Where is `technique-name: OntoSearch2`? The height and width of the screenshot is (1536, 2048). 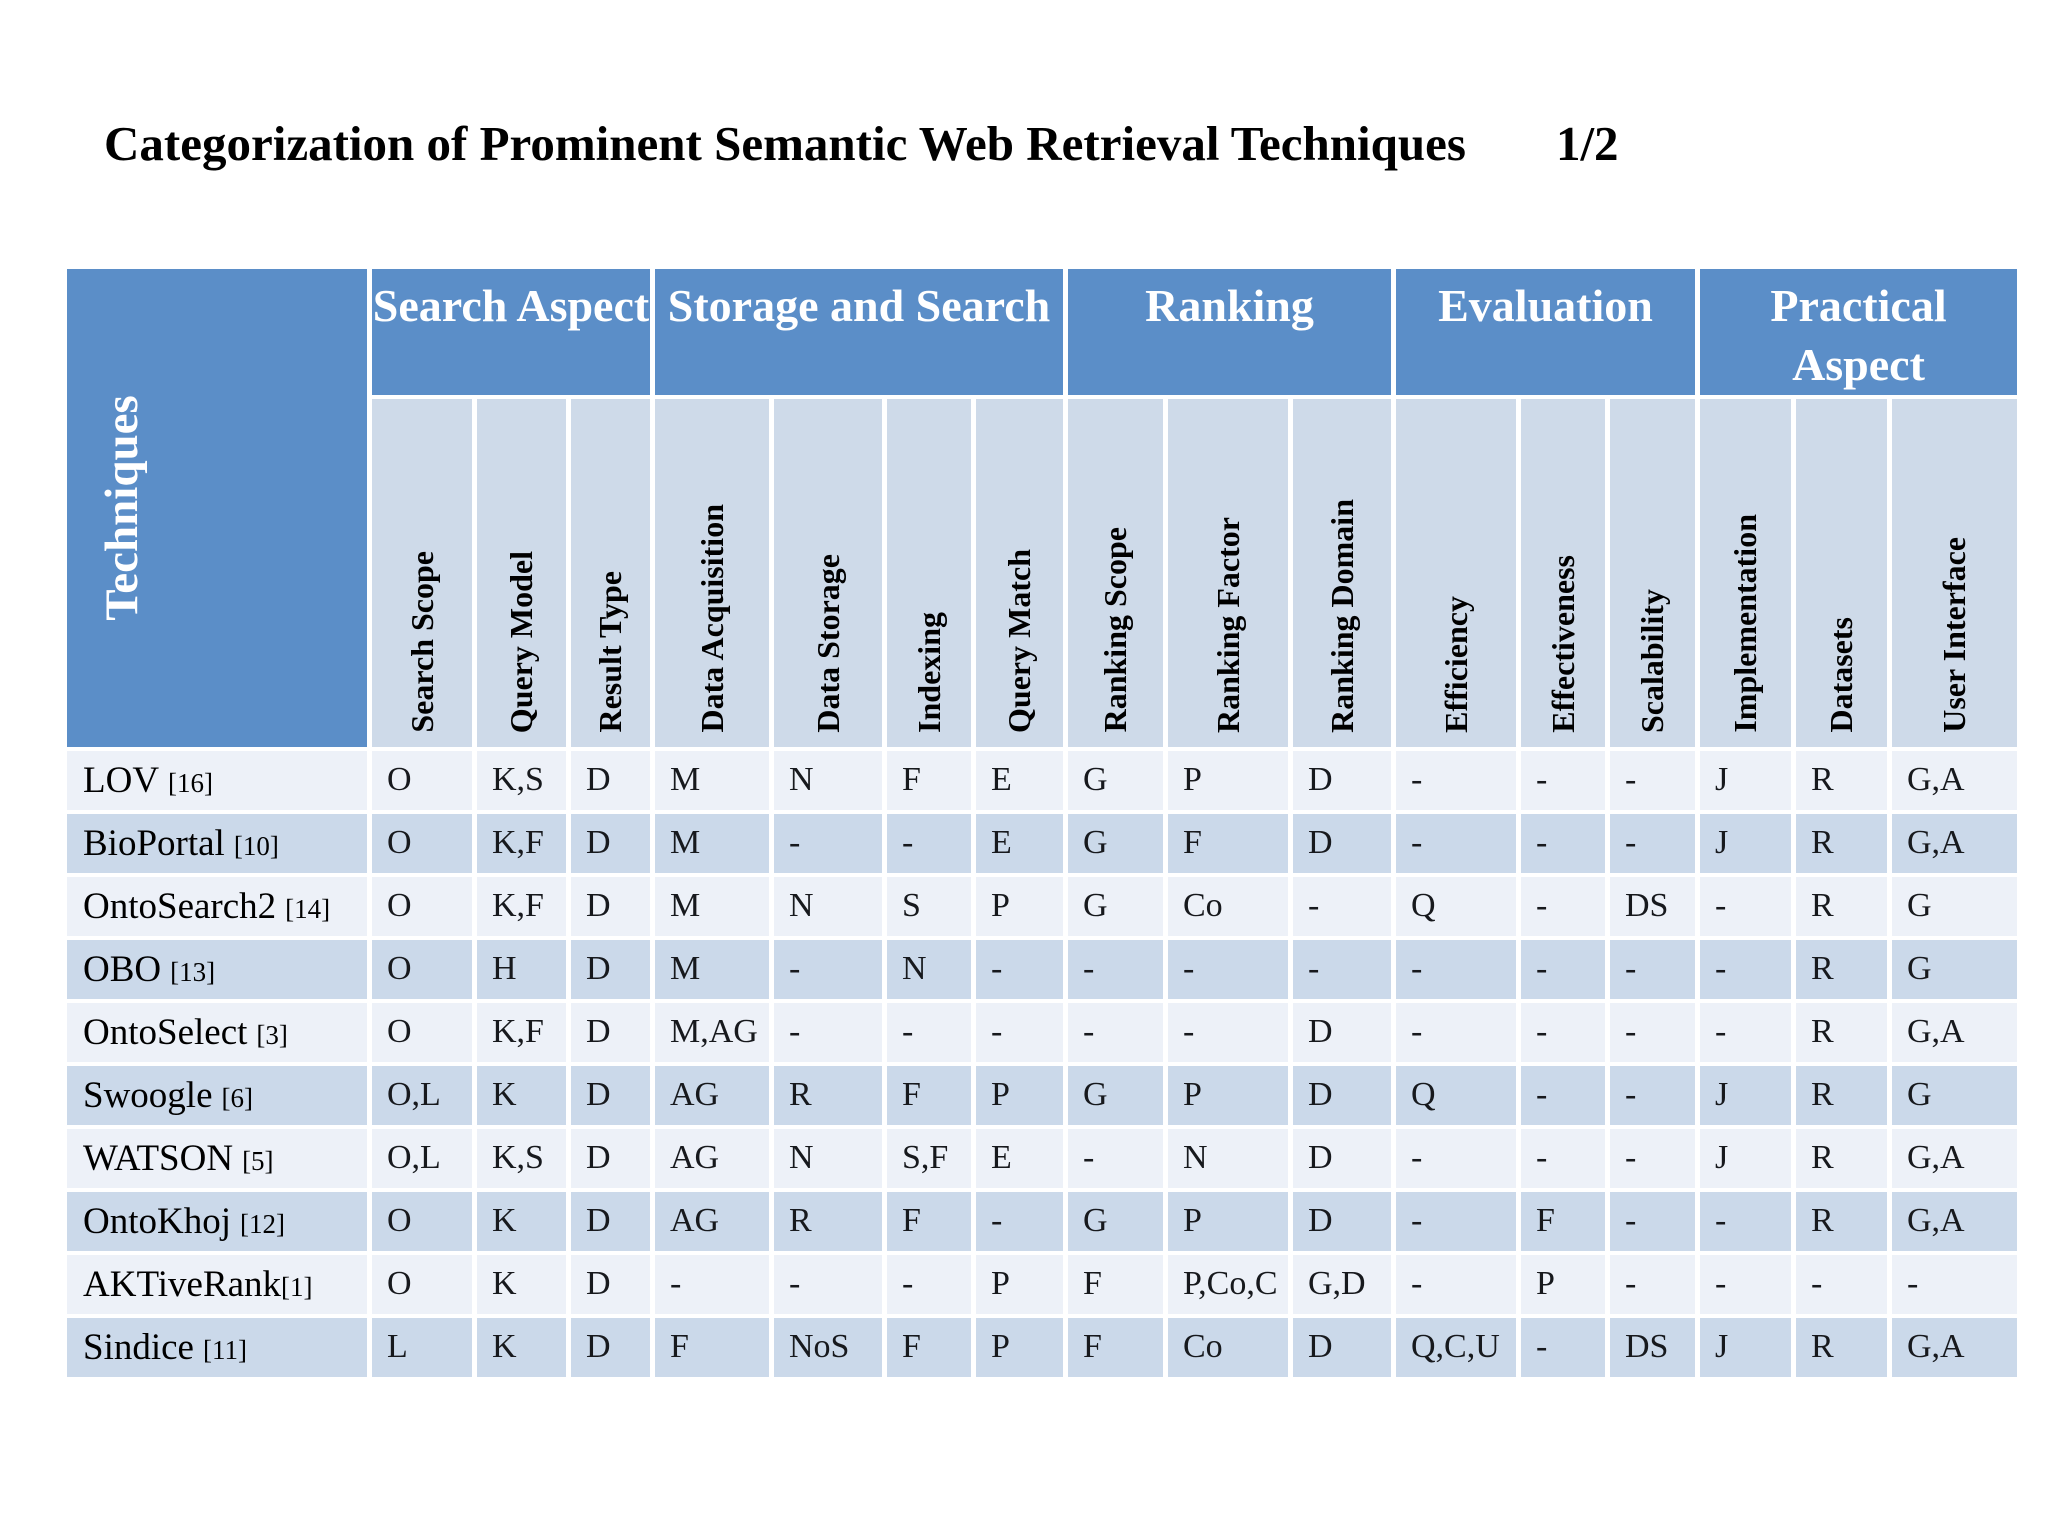
technique-name: OntoSearch2 is located at coordinates (180, 906).